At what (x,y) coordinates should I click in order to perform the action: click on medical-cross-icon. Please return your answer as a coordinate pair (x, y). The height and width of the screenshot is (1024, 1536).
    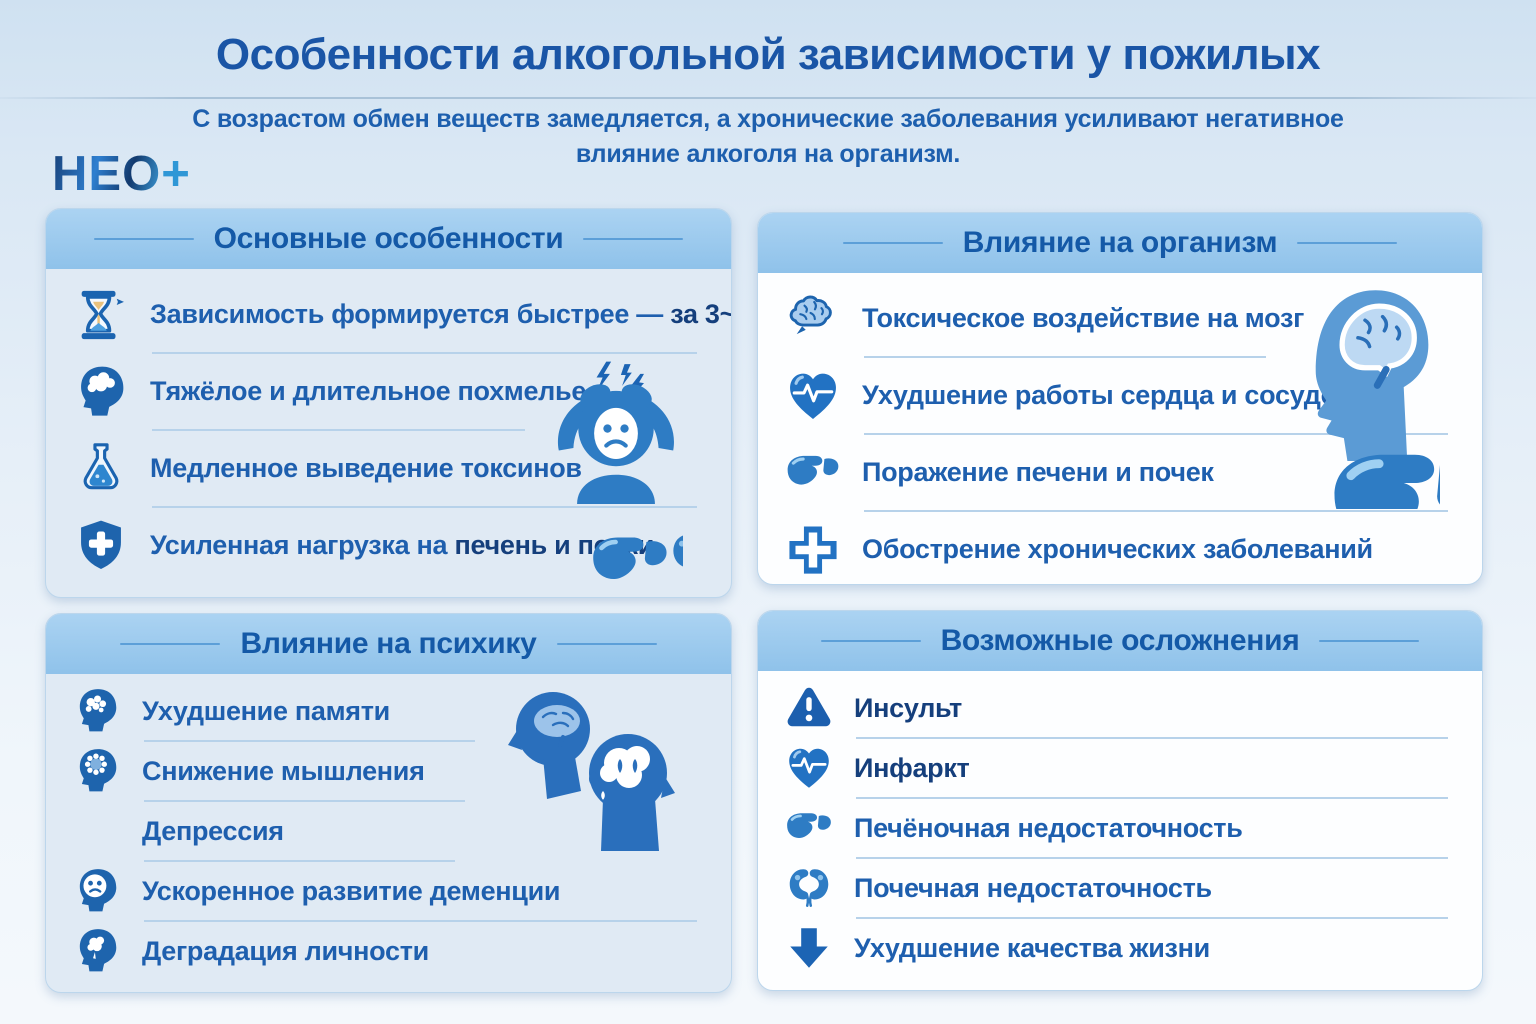
    Looking at the image, I should click on (813, 550).